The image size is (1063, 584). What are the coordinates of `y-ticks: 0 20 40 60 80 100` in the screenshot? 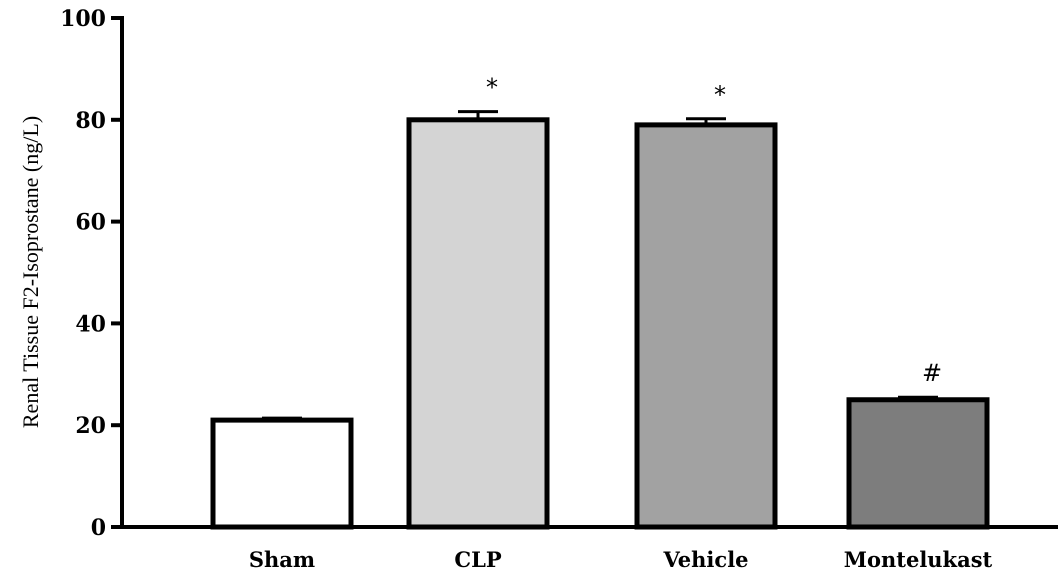 It's located at (91, 273).